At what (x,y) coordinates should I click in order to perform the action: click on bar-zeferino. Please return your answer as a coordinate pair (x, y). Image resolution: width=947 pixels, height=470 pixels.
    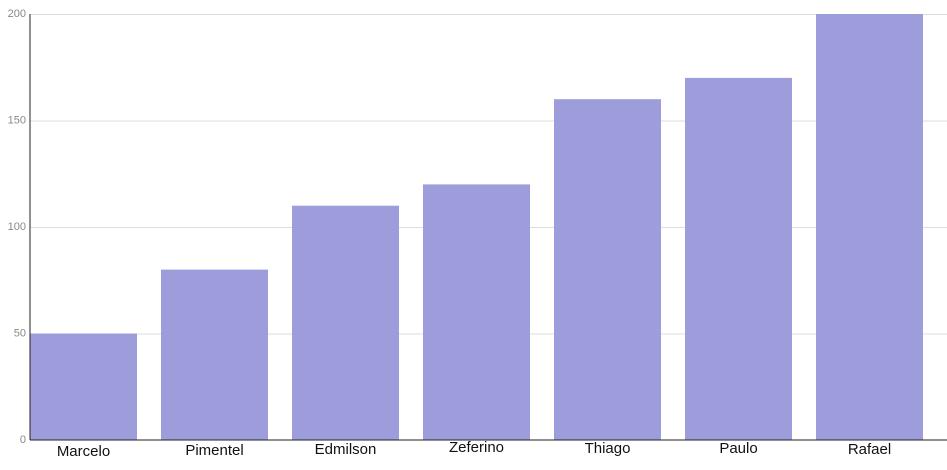
    Looking at the image, I should click on (476, 312).